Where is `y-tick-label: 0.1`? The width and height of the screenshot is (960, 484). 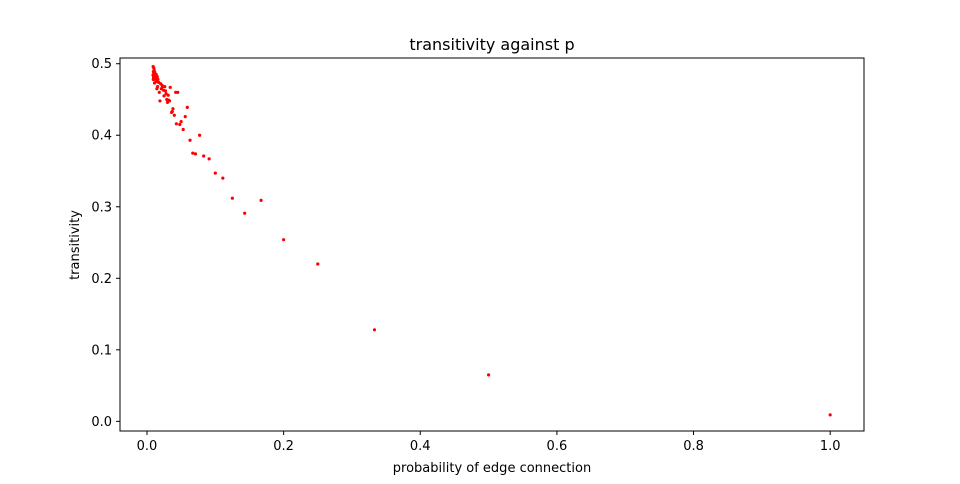 y-tick-label: 0.1 is located at coordinates (101, 350).